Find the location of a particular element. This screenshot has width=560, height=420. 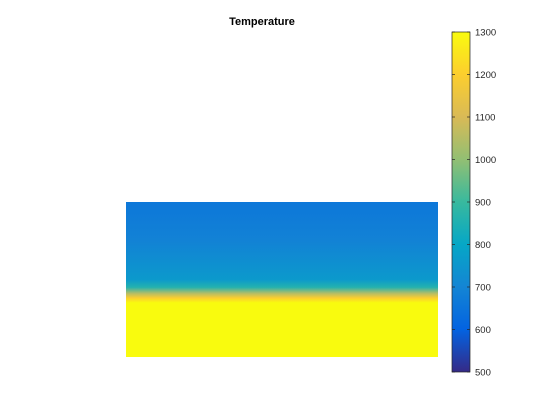

colorbar-ticks: 500 600 700 800 900 1000 1100 1200 1300 is located at coordinates (474, 203).